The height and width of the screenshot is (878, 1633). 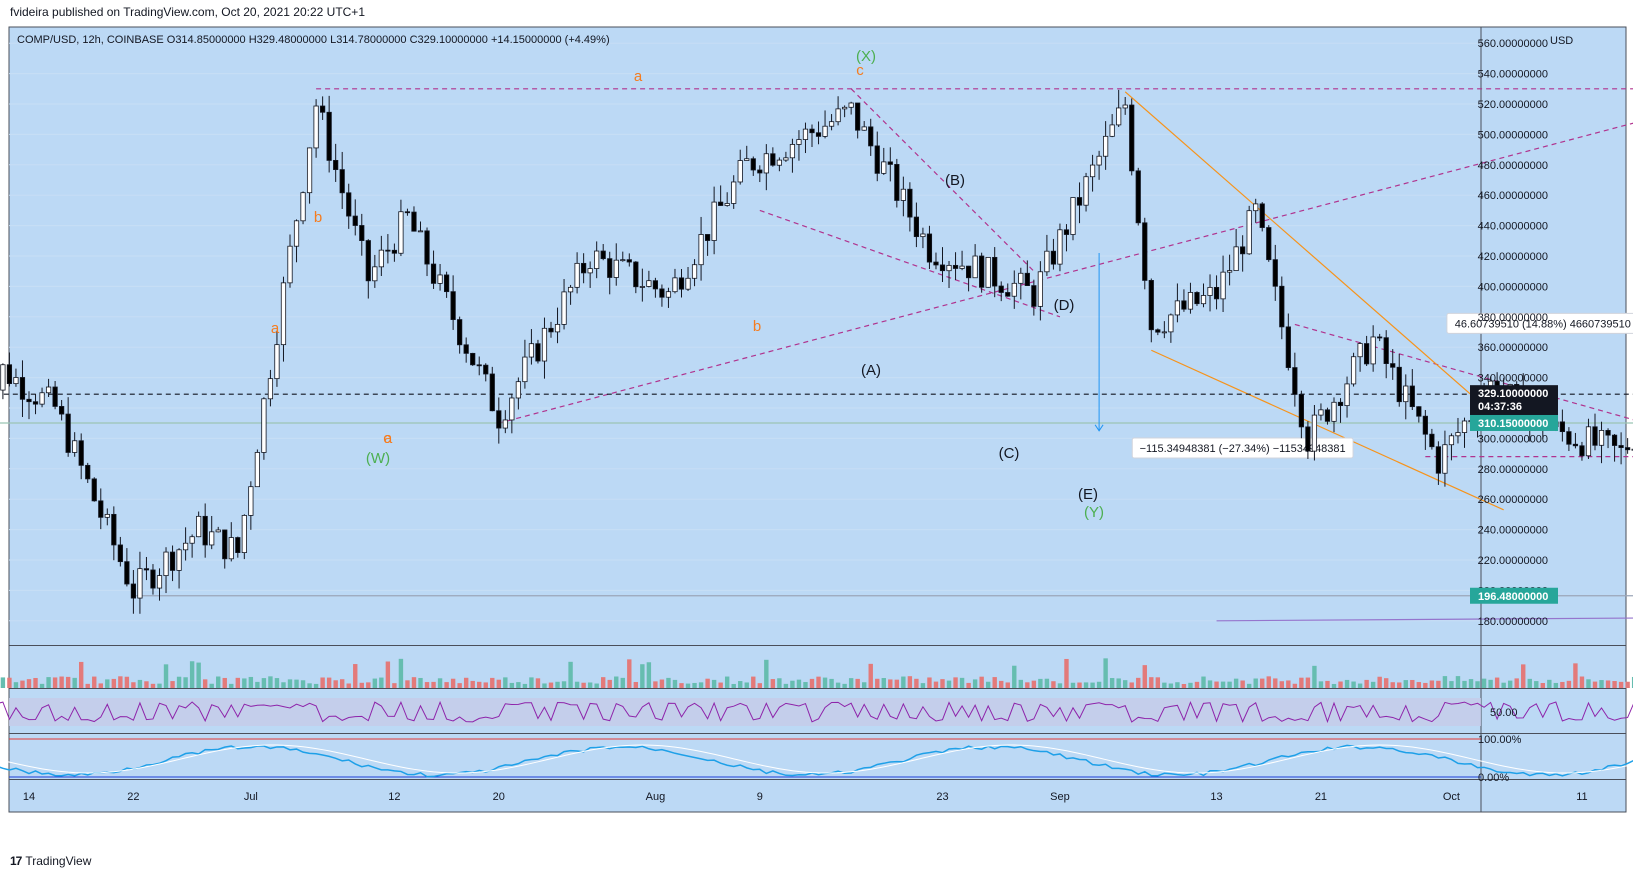 I want to click on channel-lower-line, so click(x=910, y=263).